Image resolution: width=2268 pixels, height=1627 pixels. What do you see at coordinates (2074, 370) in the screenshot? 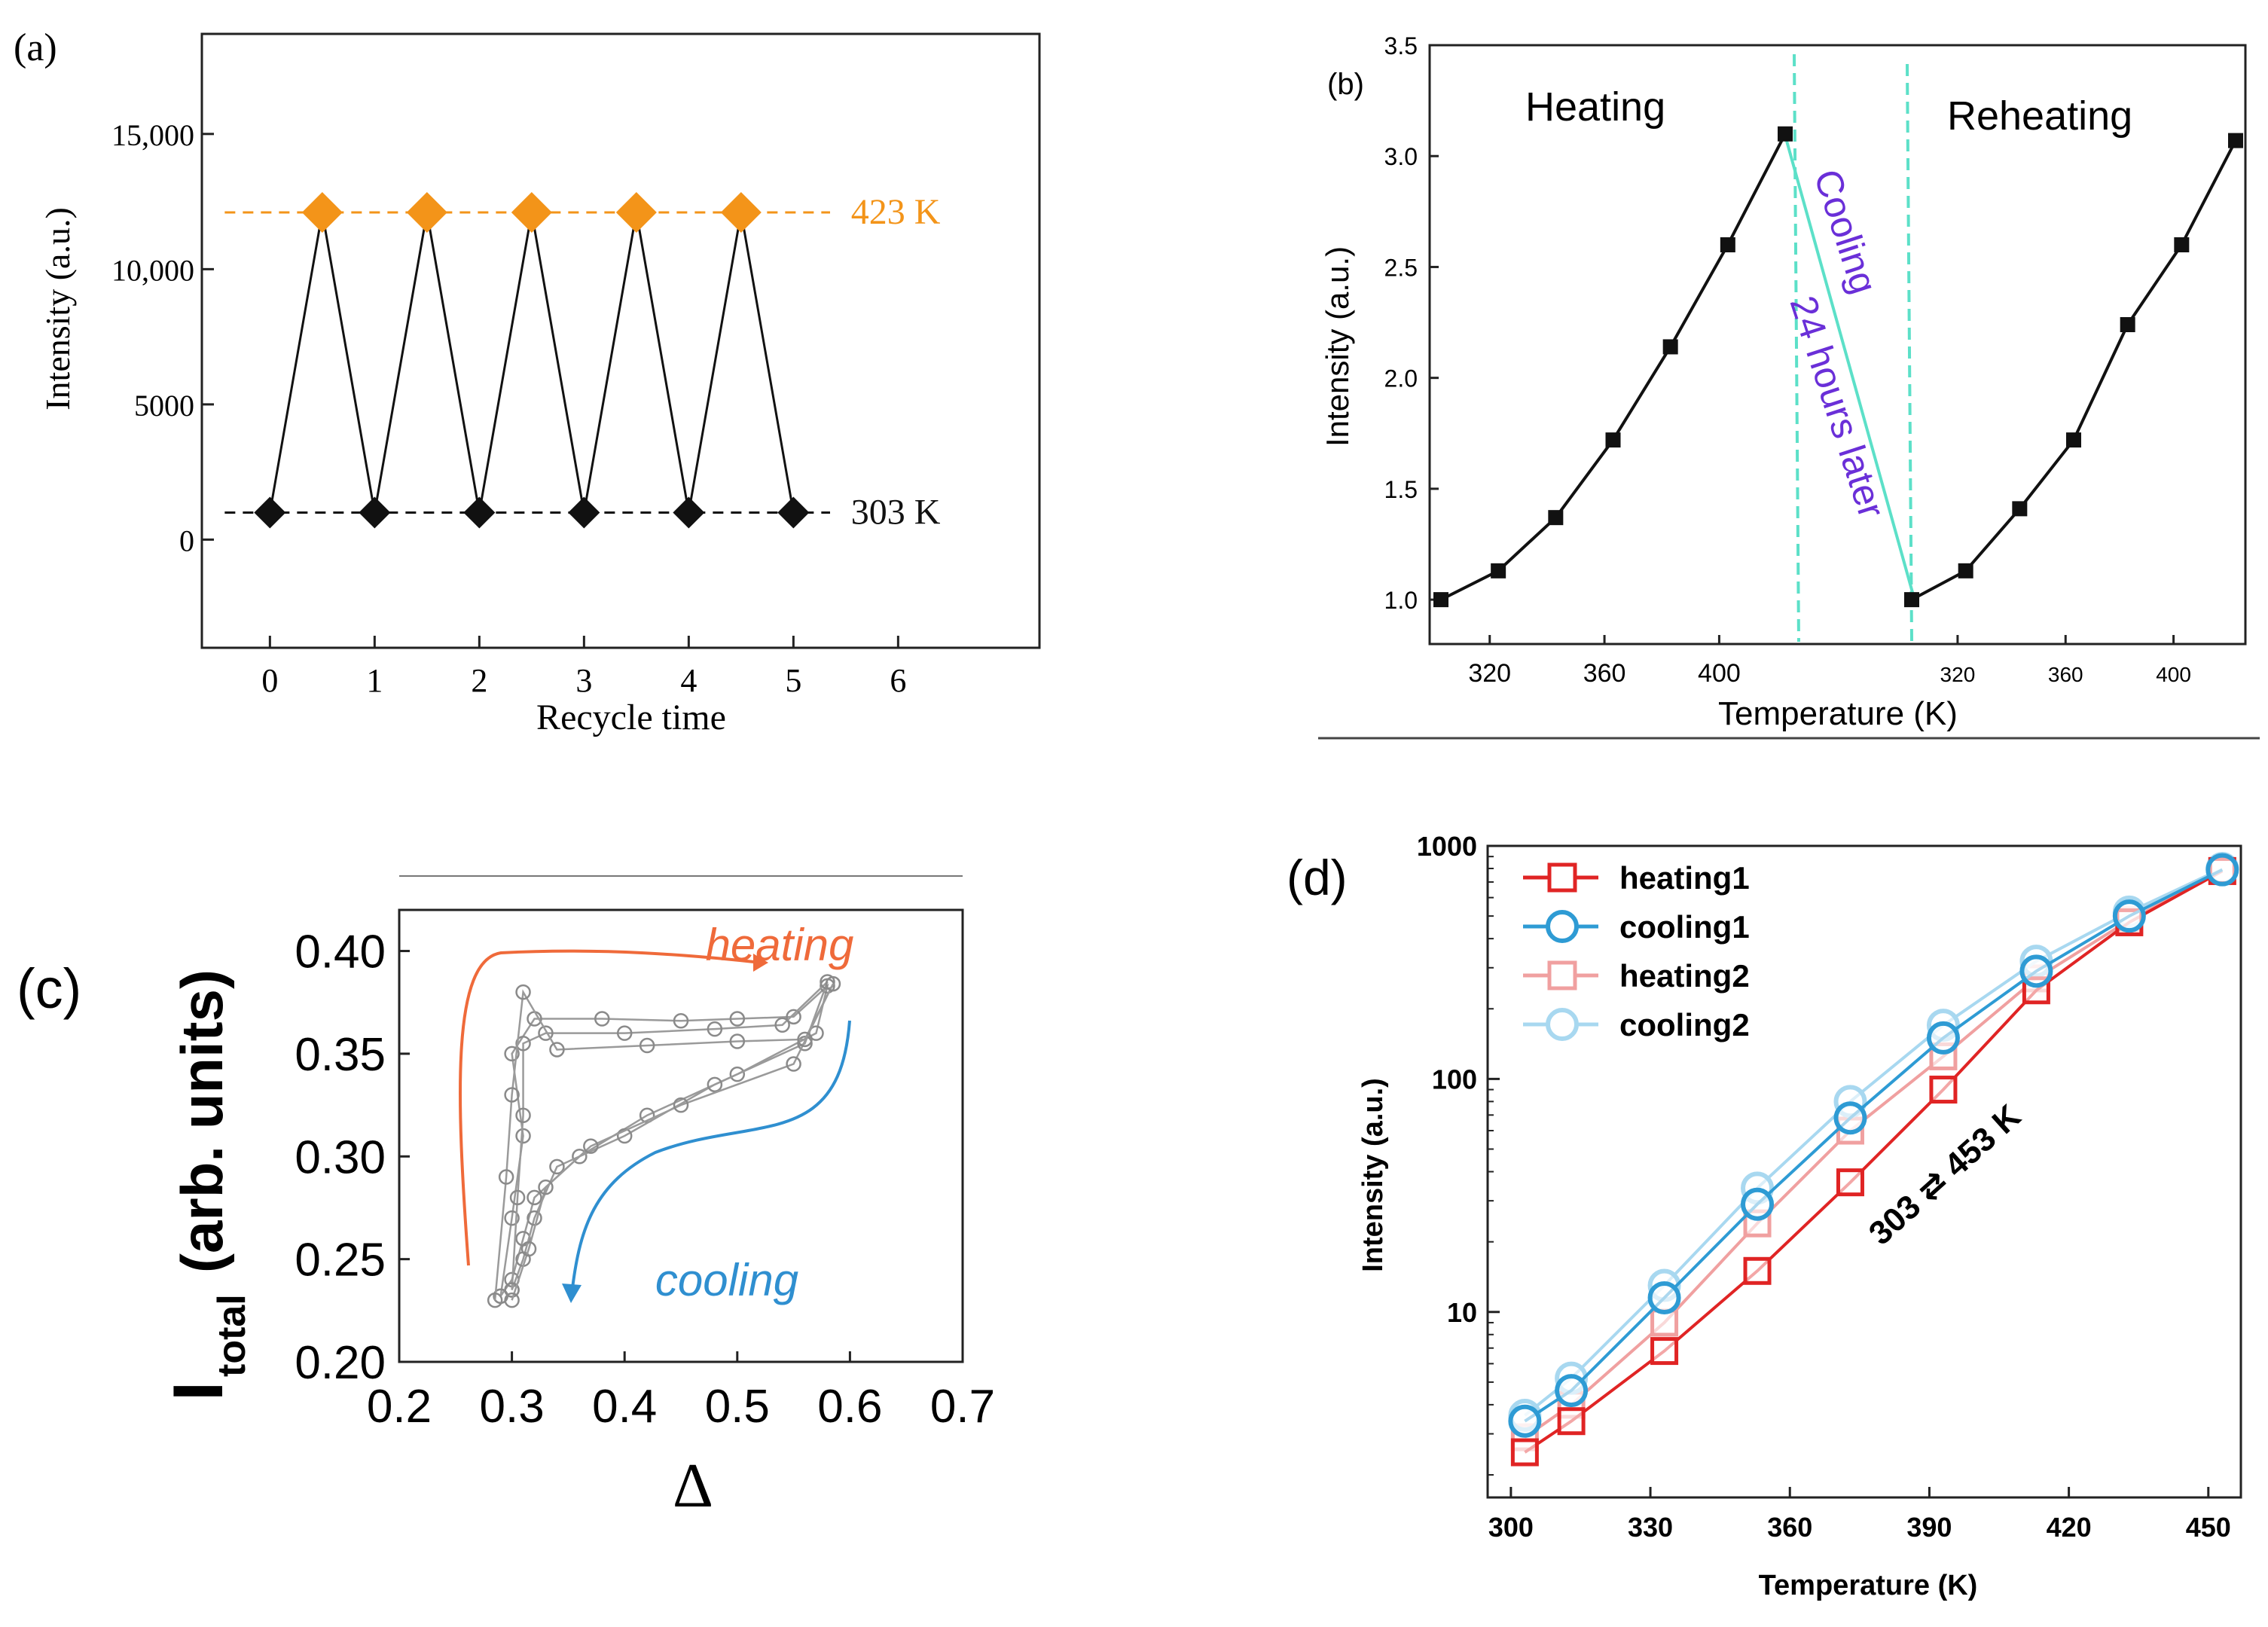
I see `panel-b-reheating-line` at bounding box center [2074, 370].